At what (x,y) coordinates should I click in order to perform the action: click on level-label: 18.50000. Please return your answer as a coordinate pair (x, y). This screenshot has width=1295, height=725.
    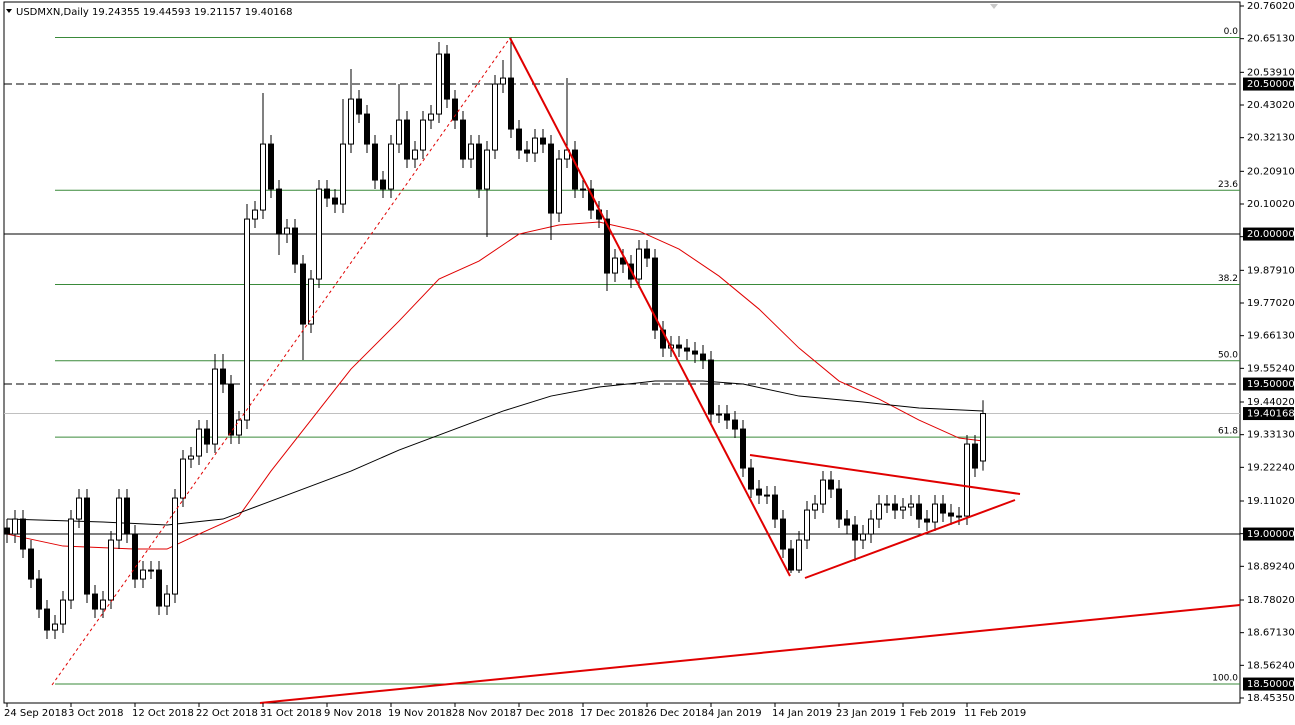
    Looking at the image, I should click on (1271, 684).